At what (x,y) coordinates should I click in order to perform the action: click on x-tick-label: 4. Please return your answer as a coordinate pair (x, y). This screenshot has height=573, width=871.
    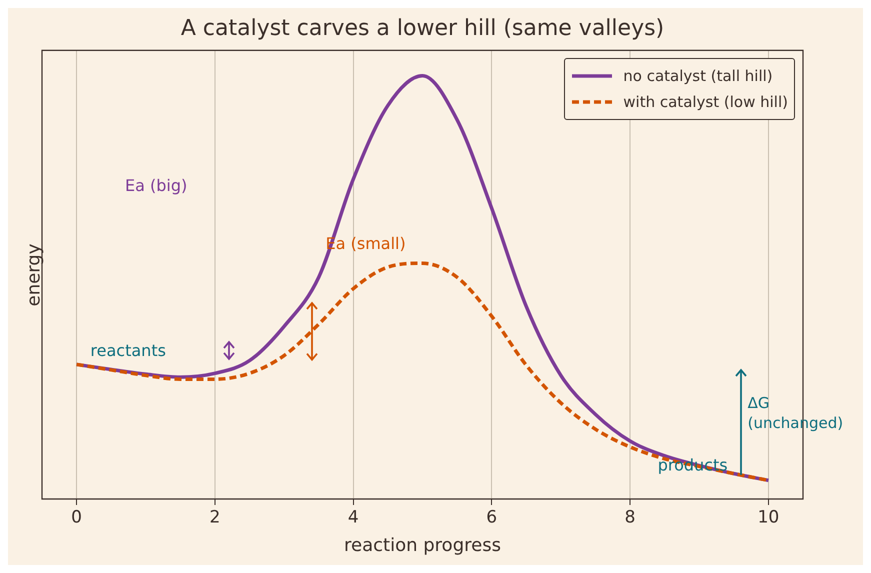
    Looking at the image, I should click on (353, 518).